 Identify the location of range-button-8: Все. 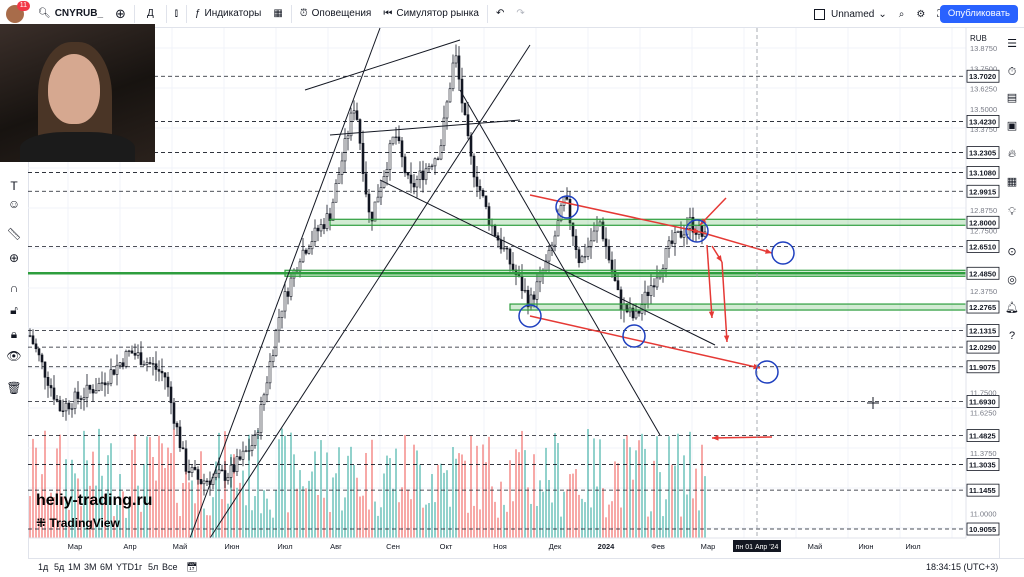
(170, 567).